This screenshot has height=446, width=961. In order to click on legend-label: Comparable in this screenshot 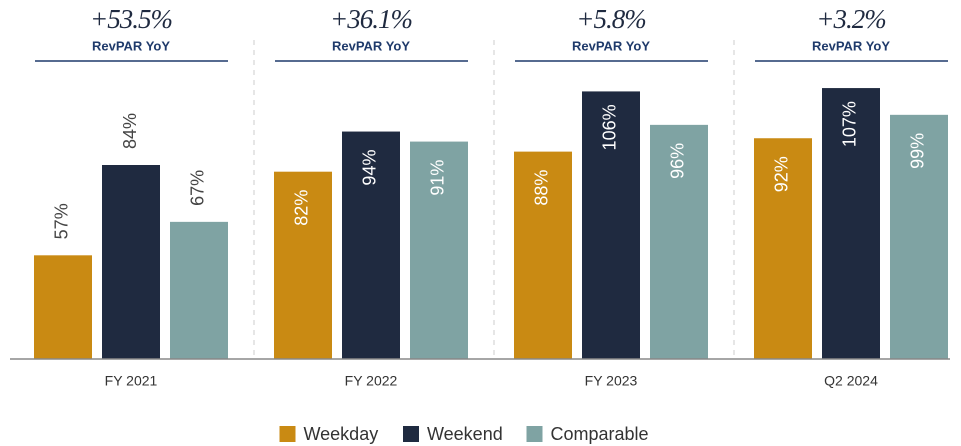, I will do `click(600, 434)`.